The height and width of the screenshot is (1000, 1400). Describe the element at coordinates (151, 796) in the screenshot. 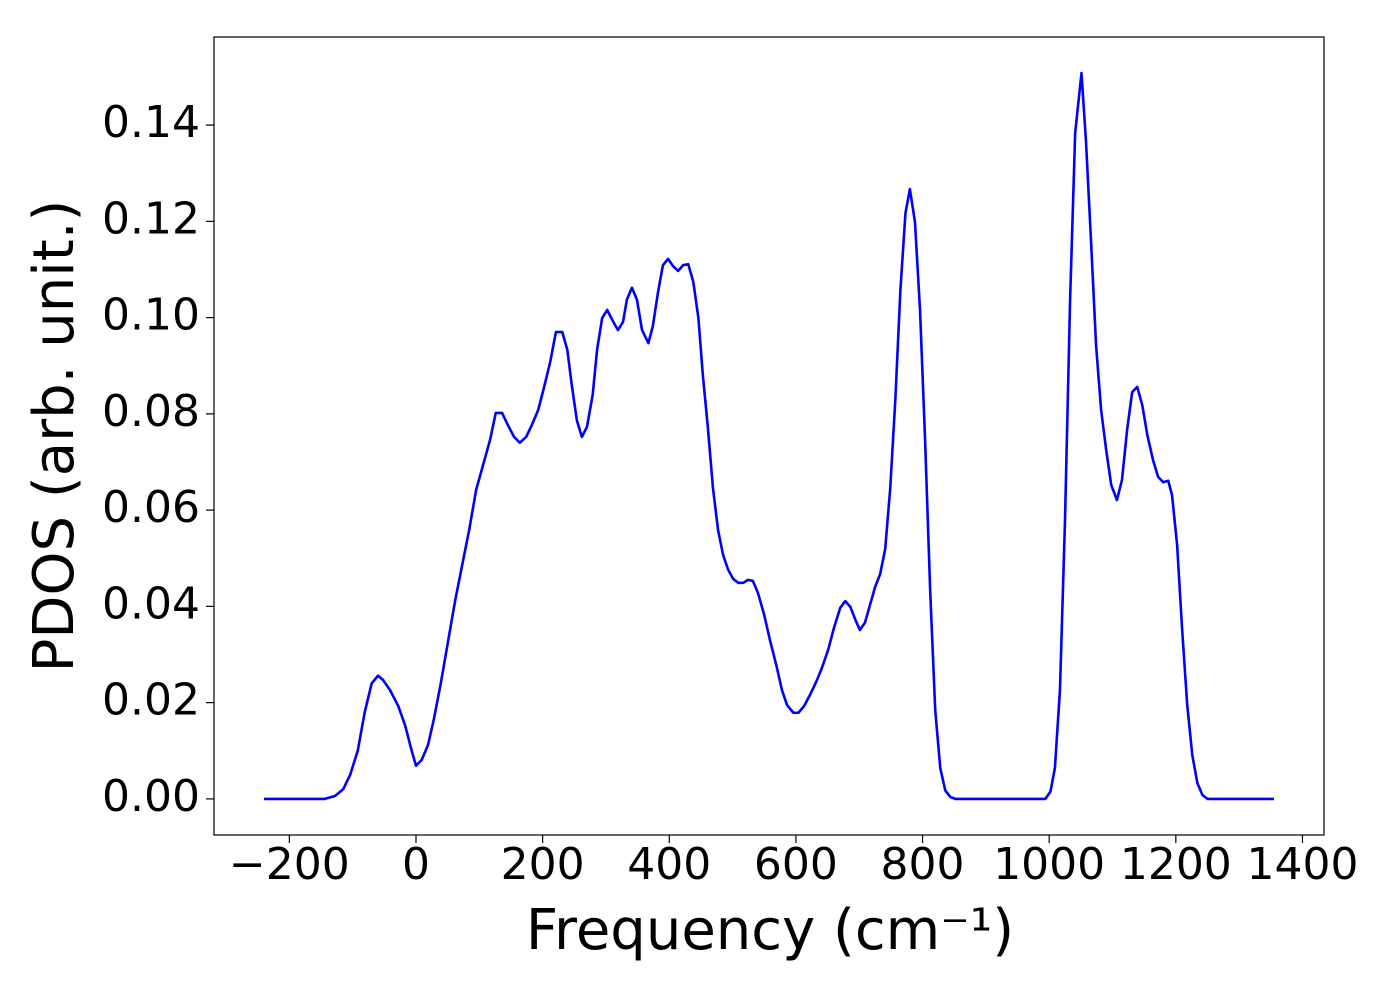

I see `y-tick-label: 0.00` at that location.